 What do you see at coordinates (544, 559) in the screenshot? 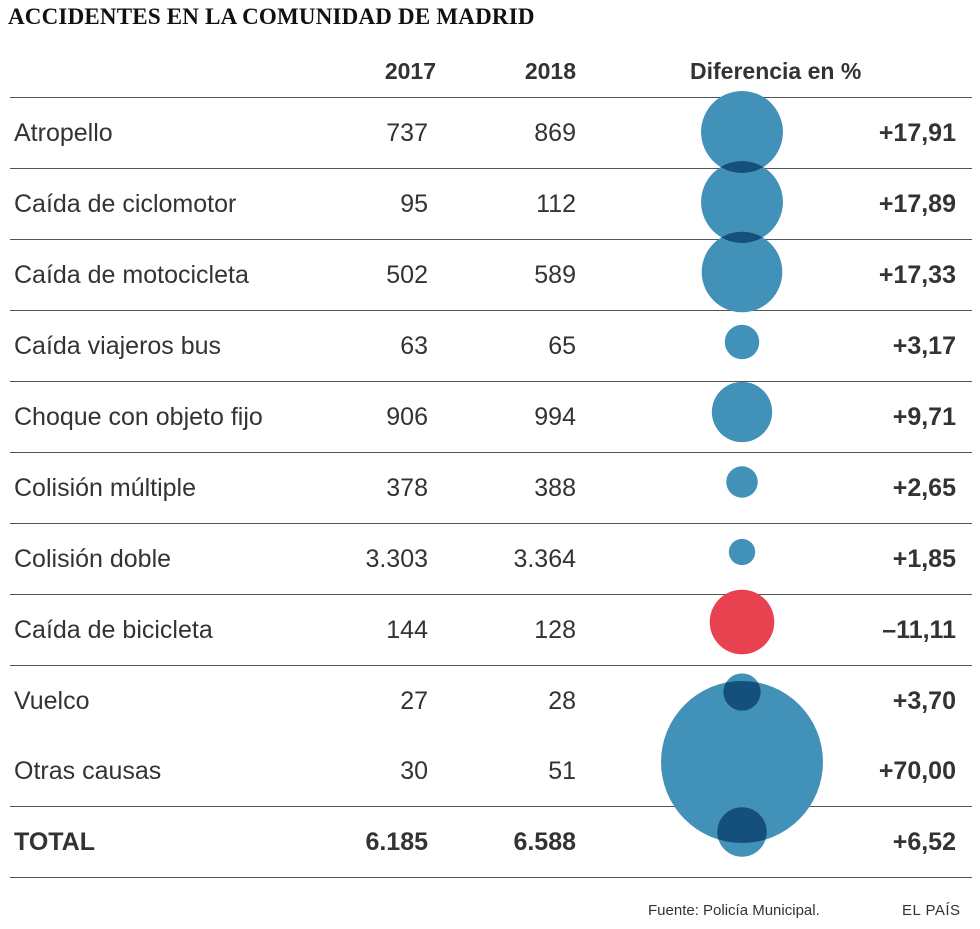
I see `value-2018: 3.364` at bounding box center [544, 559].